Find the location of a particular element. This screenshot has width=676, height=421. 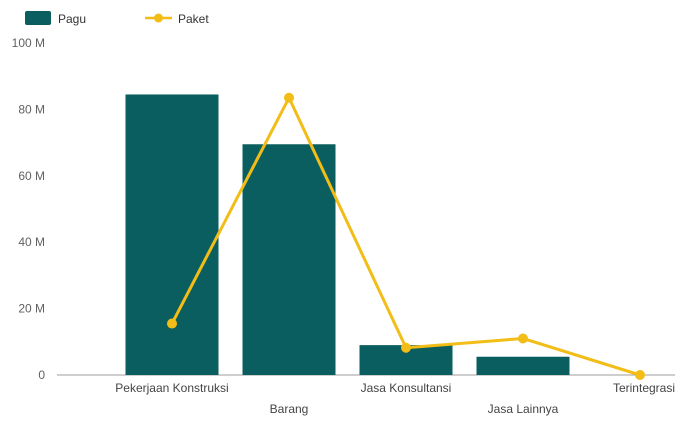

y-tick-label: 0 is located at coordinates (41, 375).